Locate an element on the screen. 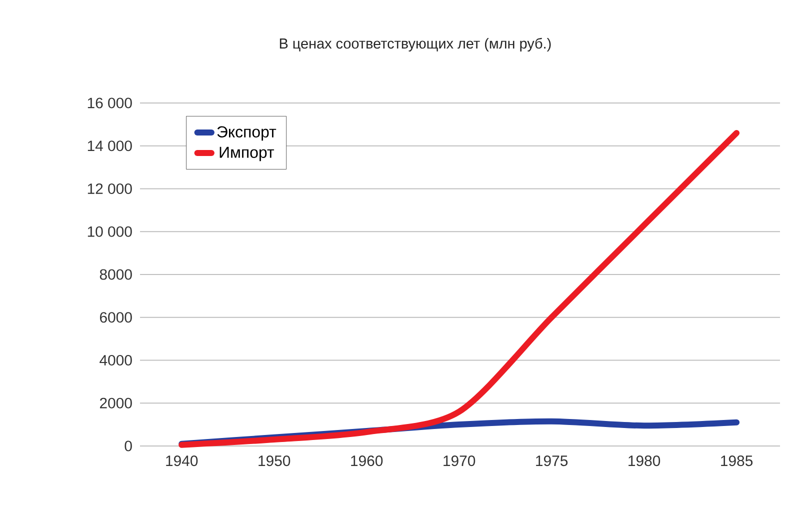  y-tick-label: 8000 is located at coordinates (116, 274).